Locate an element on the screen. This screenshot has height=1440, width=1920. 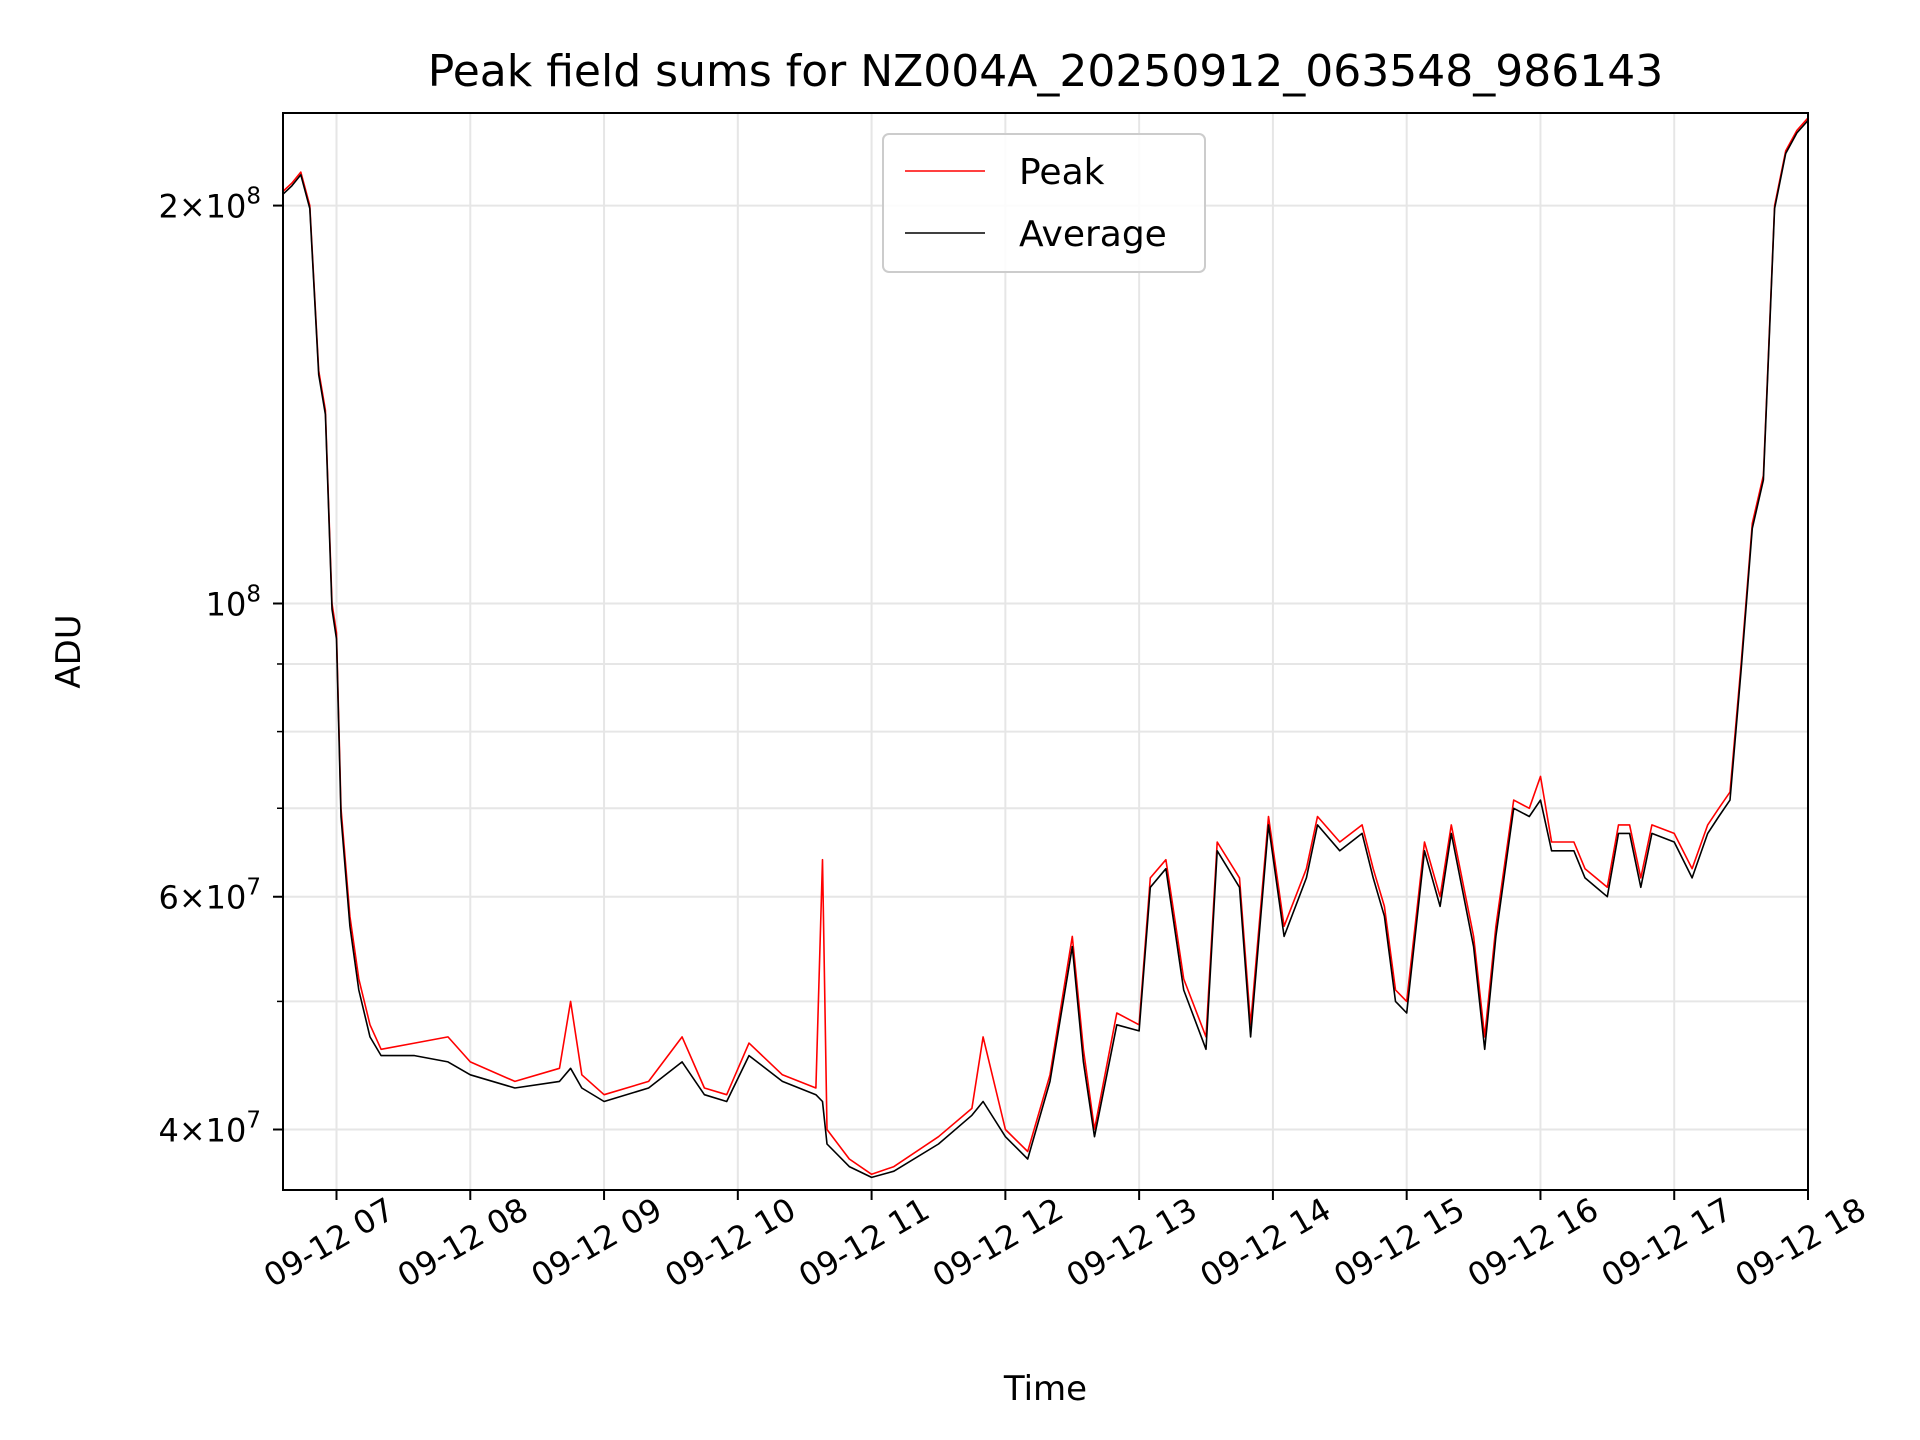
legend-box is located at coordinates (1044, 203).